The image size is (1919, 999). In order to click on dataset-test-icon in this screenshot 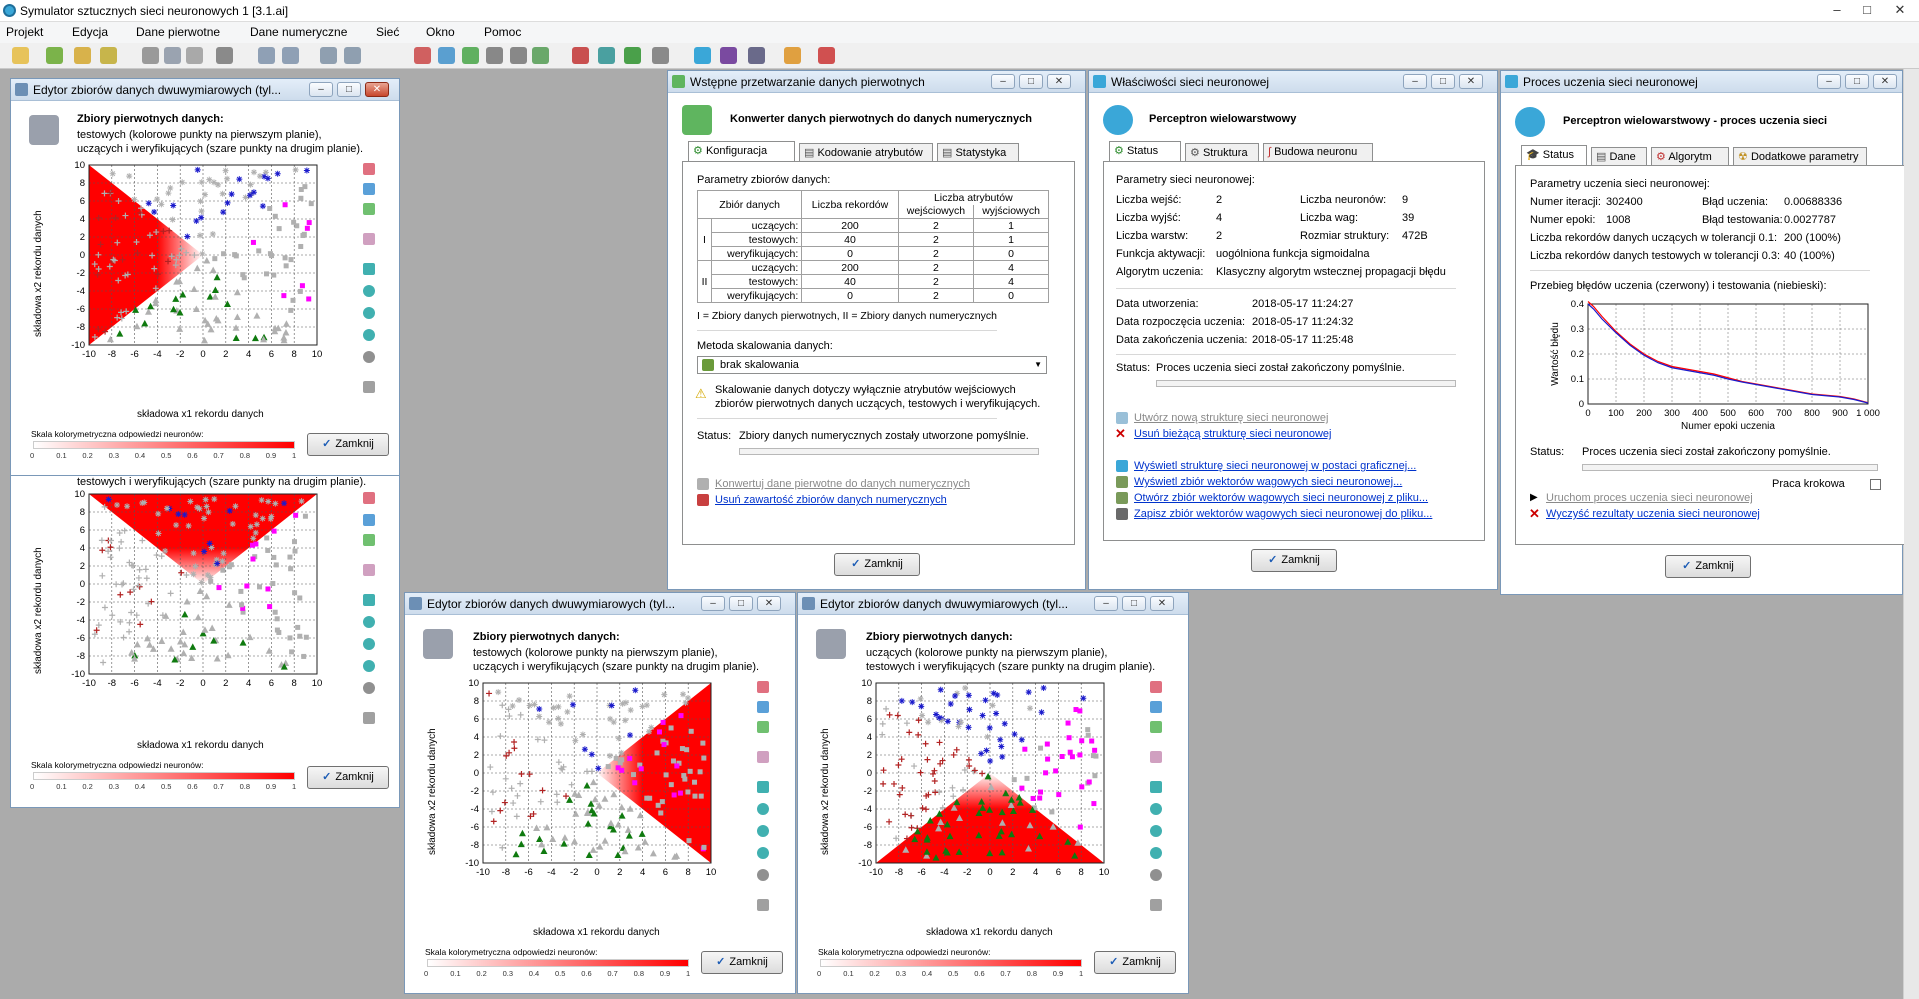, I will do `click(446, 55)`.